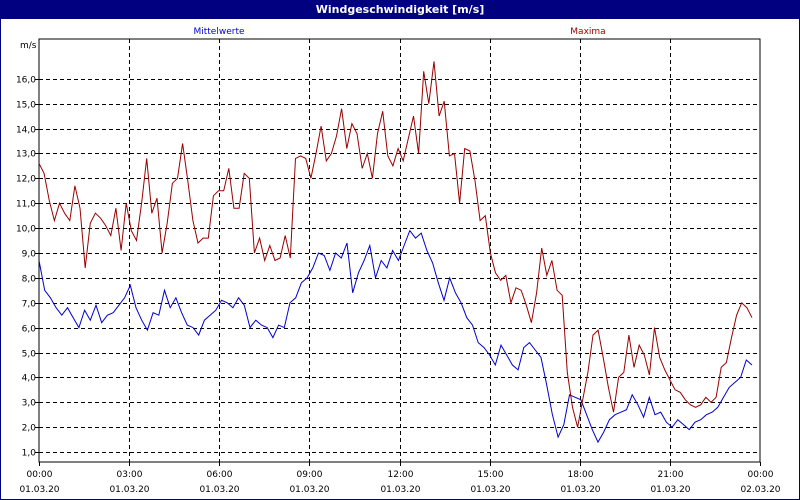 This screenshot has width=800, height=500. Describe the element at coordinates (581, 475) in the screenshot. I see `x-tick-time: 18:00` at that location.